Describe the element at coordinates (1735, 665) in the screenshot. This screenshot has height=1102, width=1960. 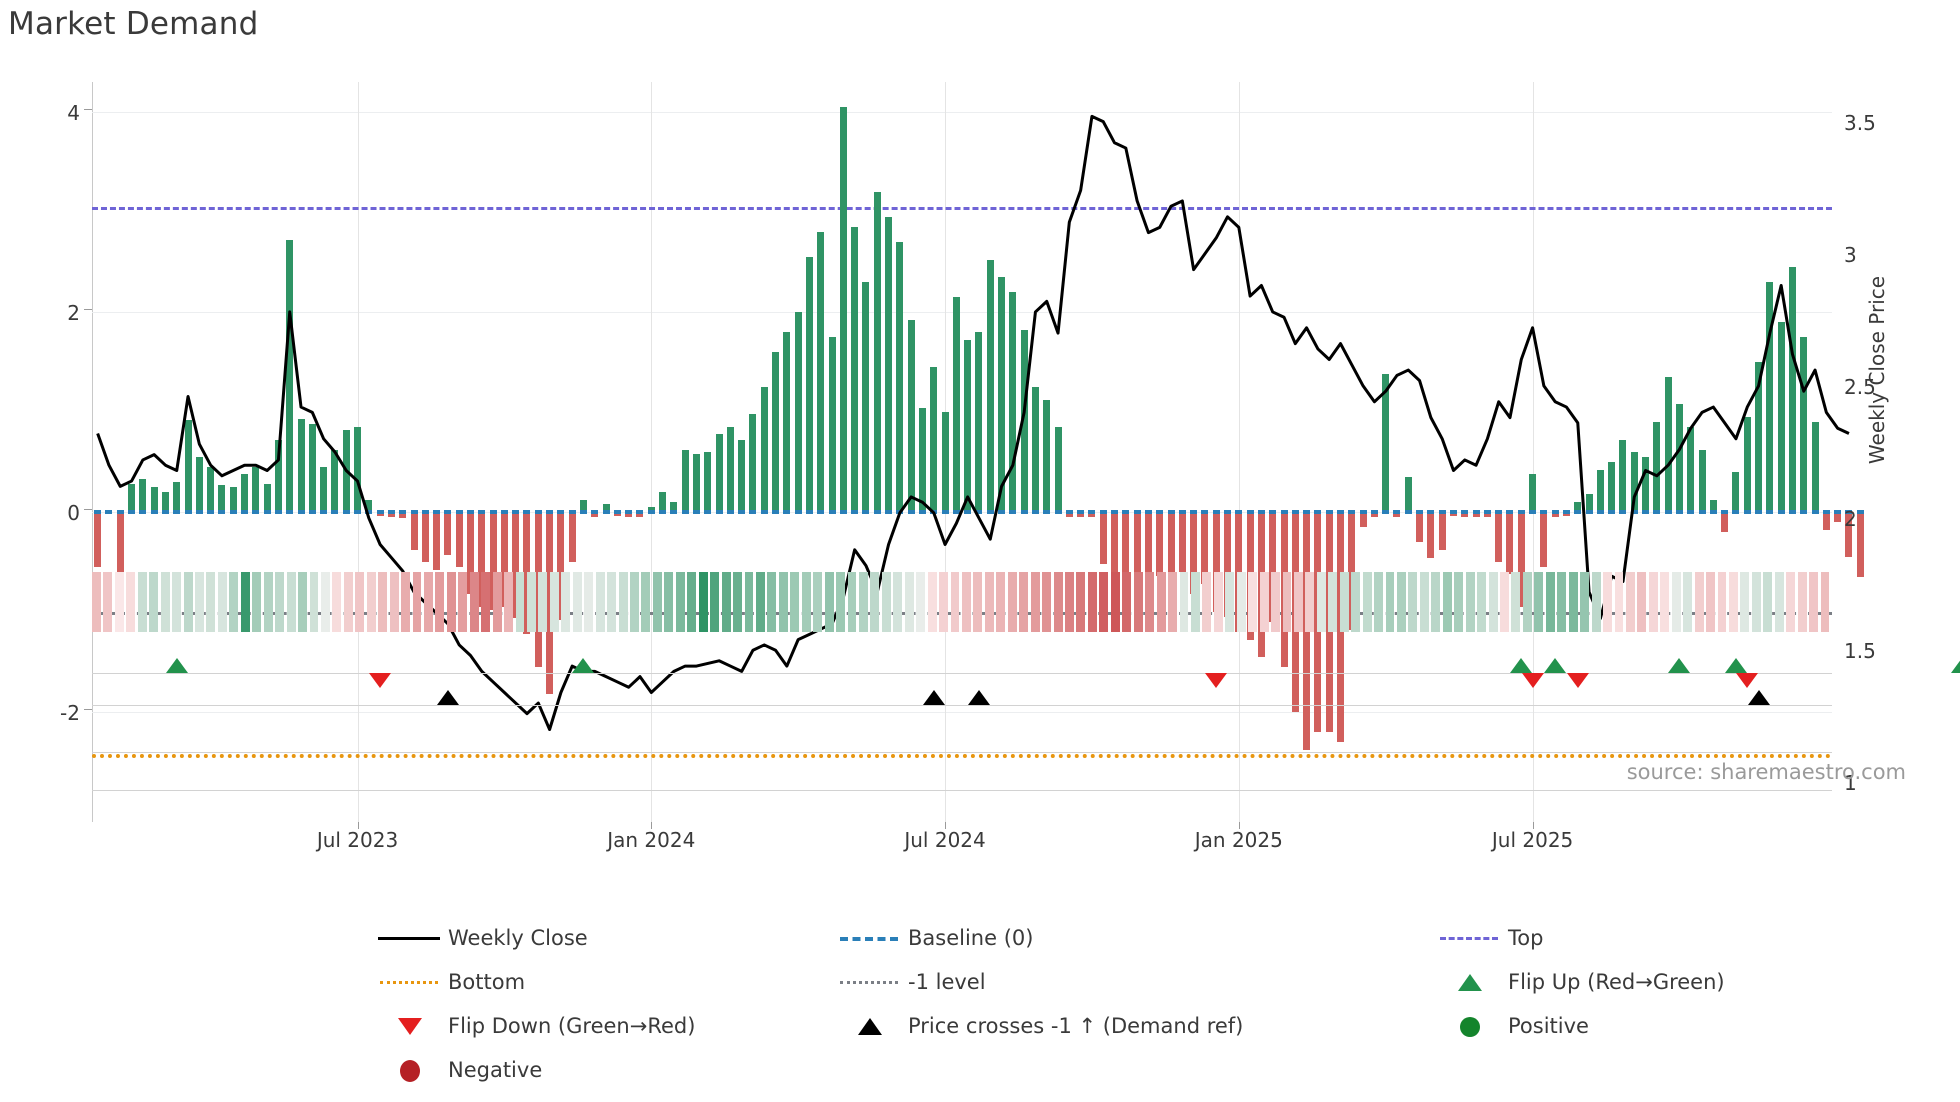
I see `flip-up-marker` at that location.